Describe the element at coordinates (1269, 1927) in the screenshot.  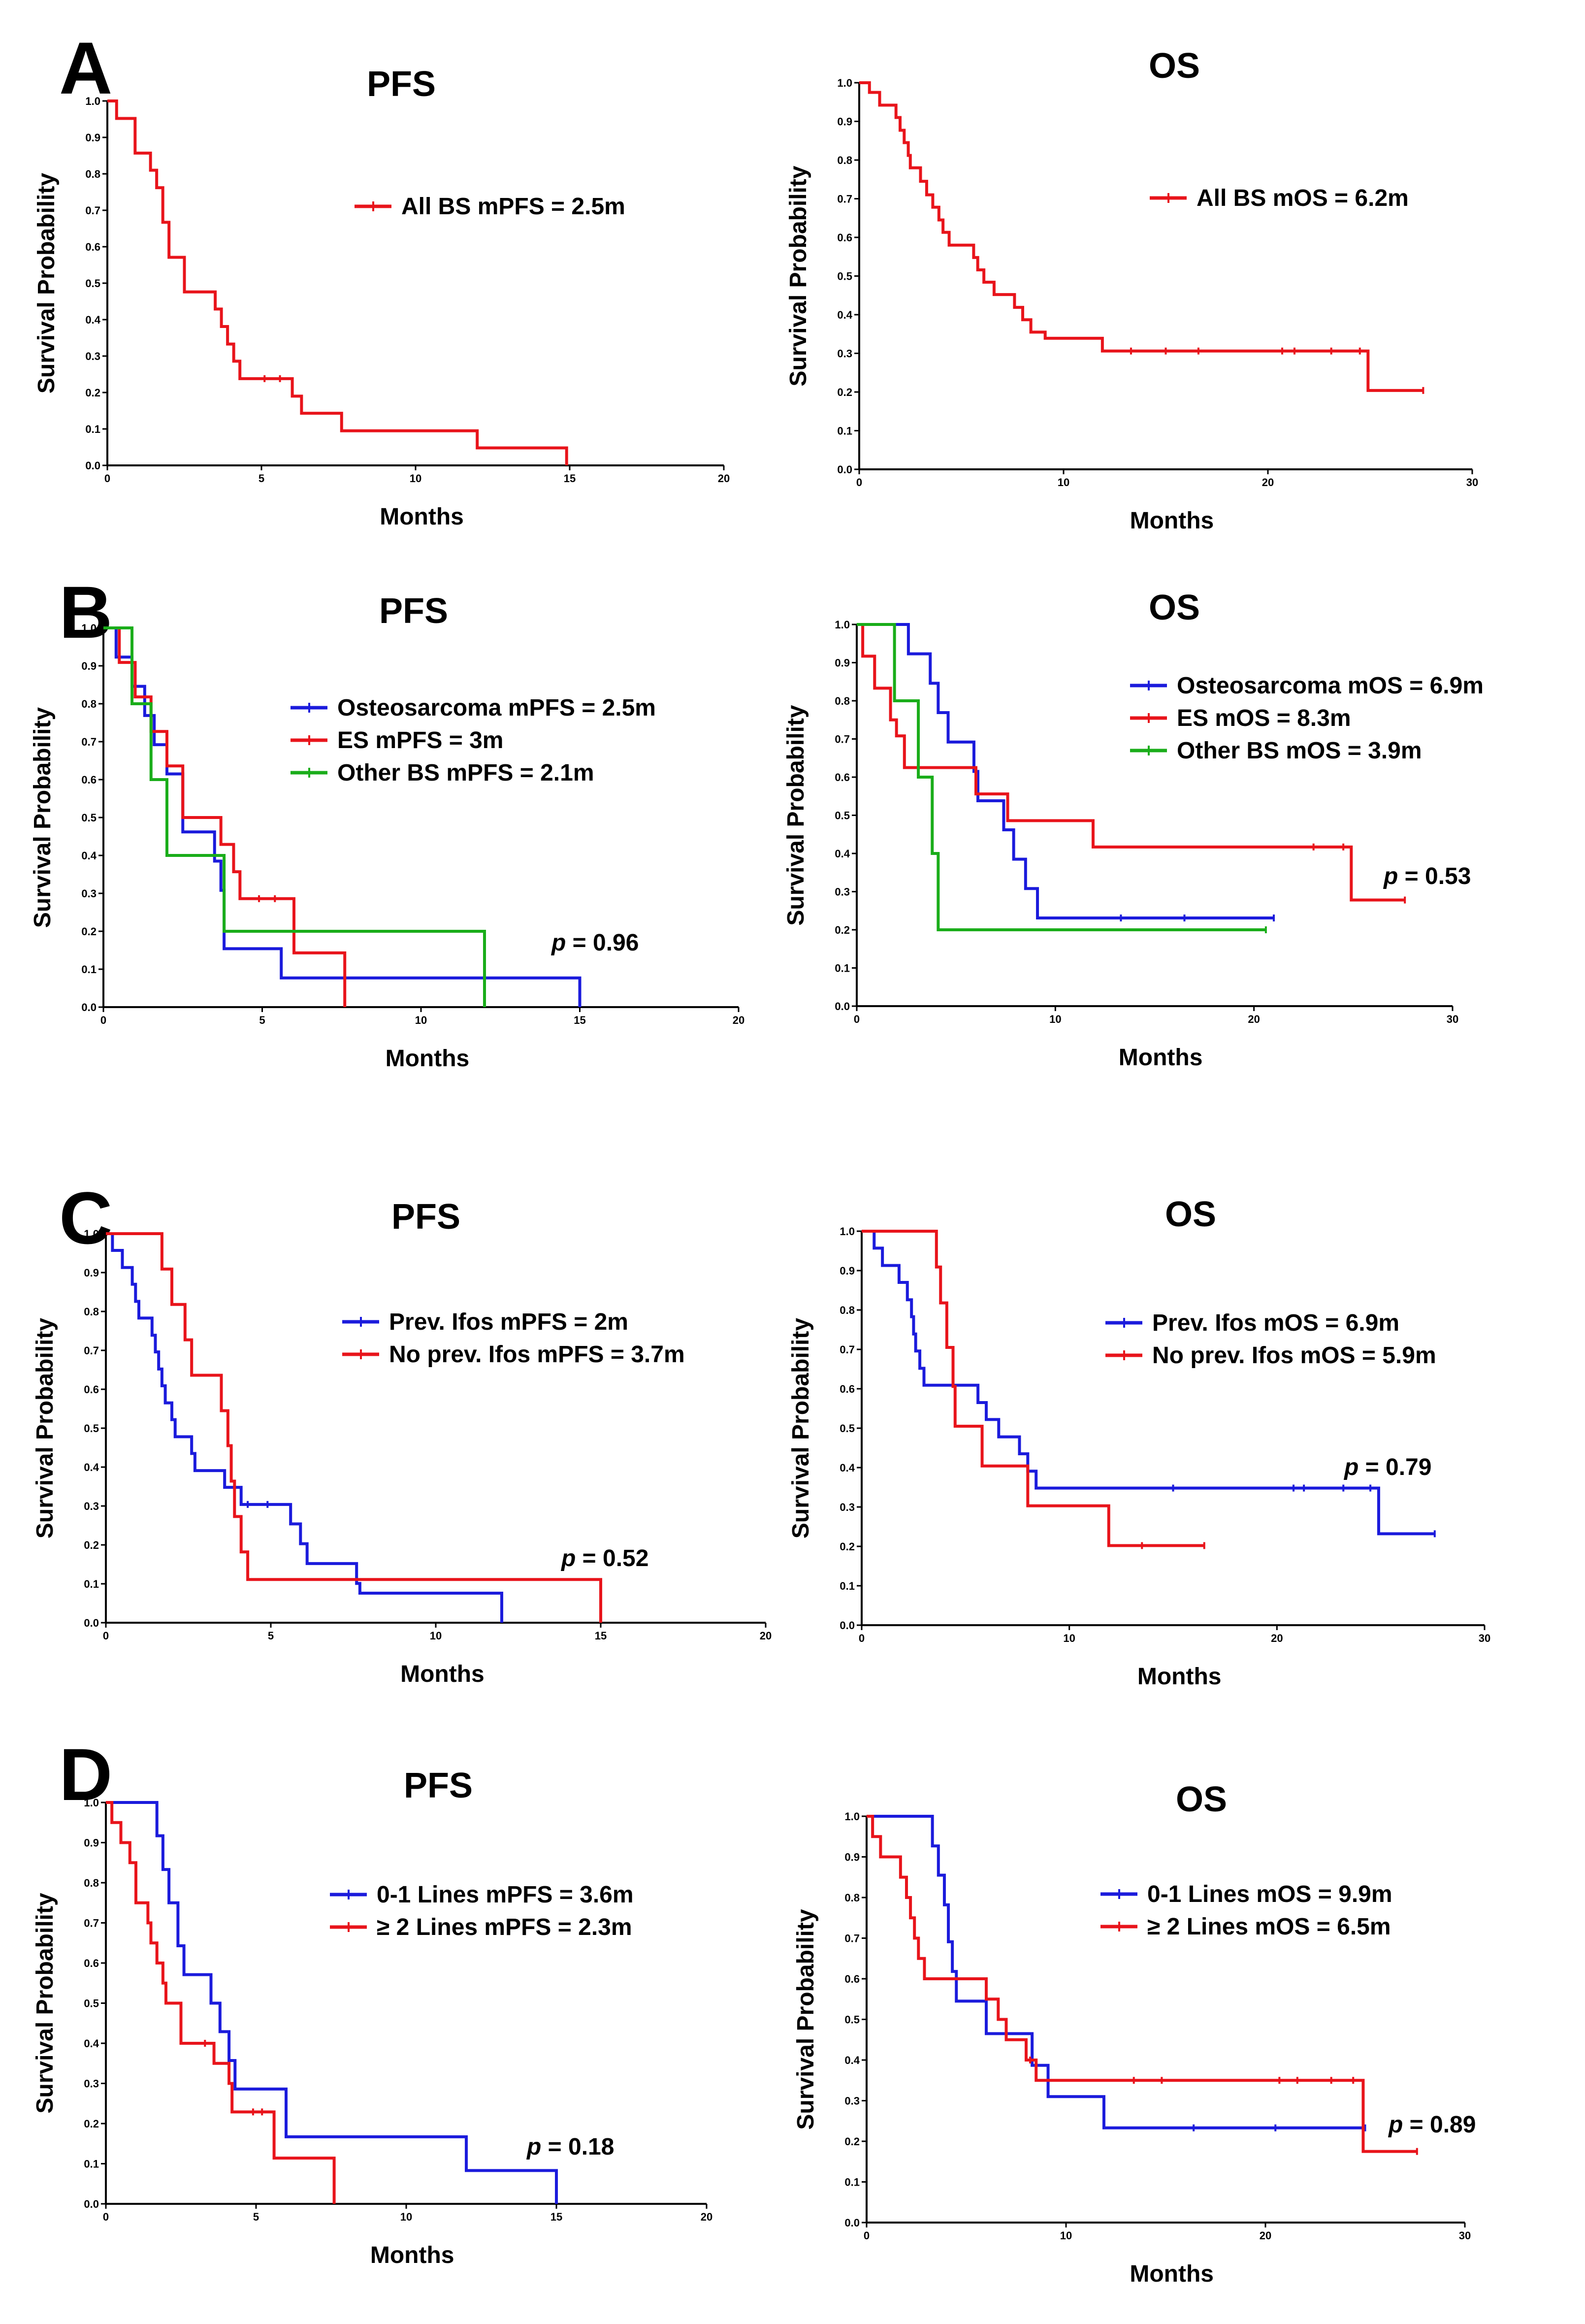
I see `legend-label: ≥ 2 Lines mOS = 6.5m` at that location.